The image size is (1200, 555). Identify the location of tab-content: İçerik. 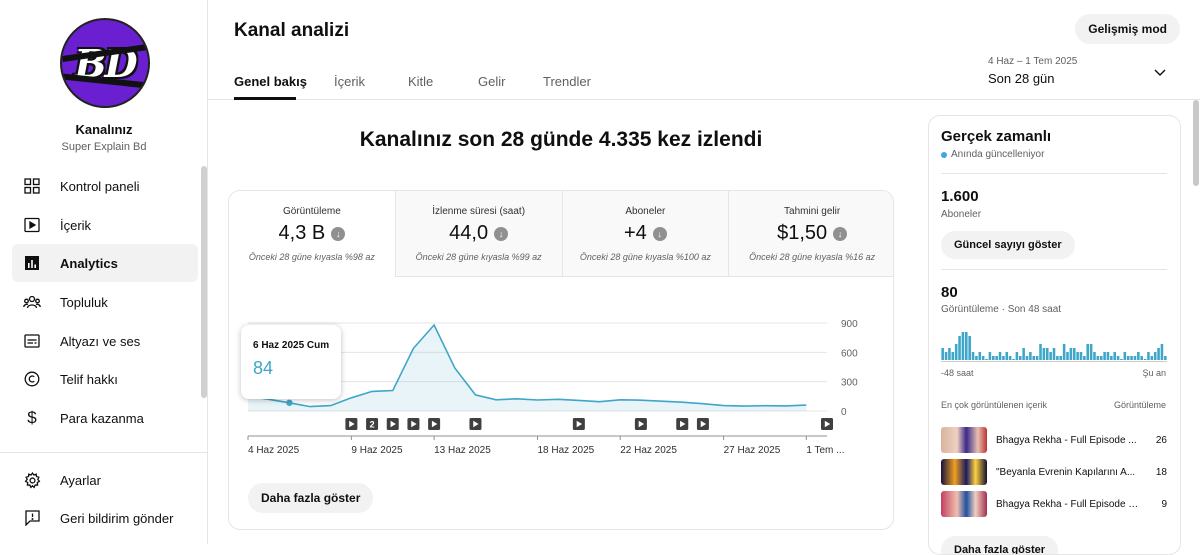
(350, 81).